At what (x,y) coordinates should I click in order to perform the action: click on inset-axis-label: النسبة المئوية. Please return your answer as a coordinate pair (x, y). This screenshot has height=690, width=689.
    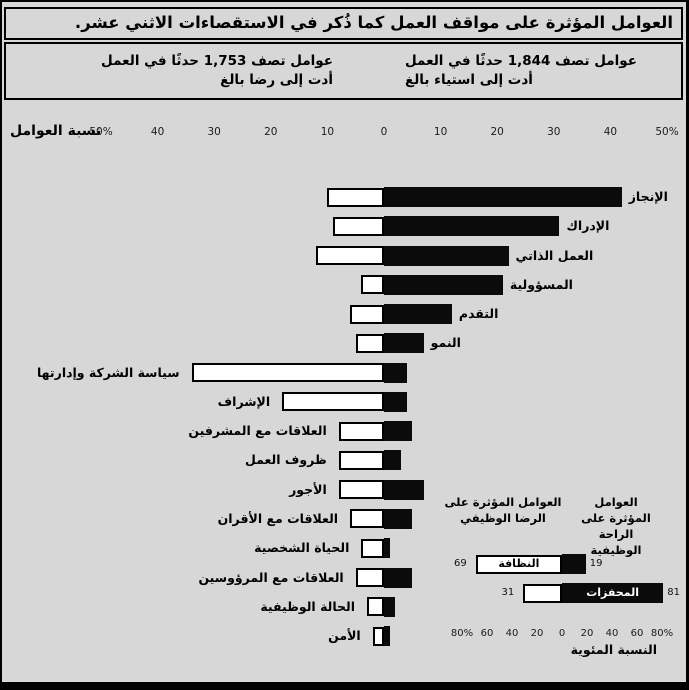
    Looking at the image, I should click on (613, 649).